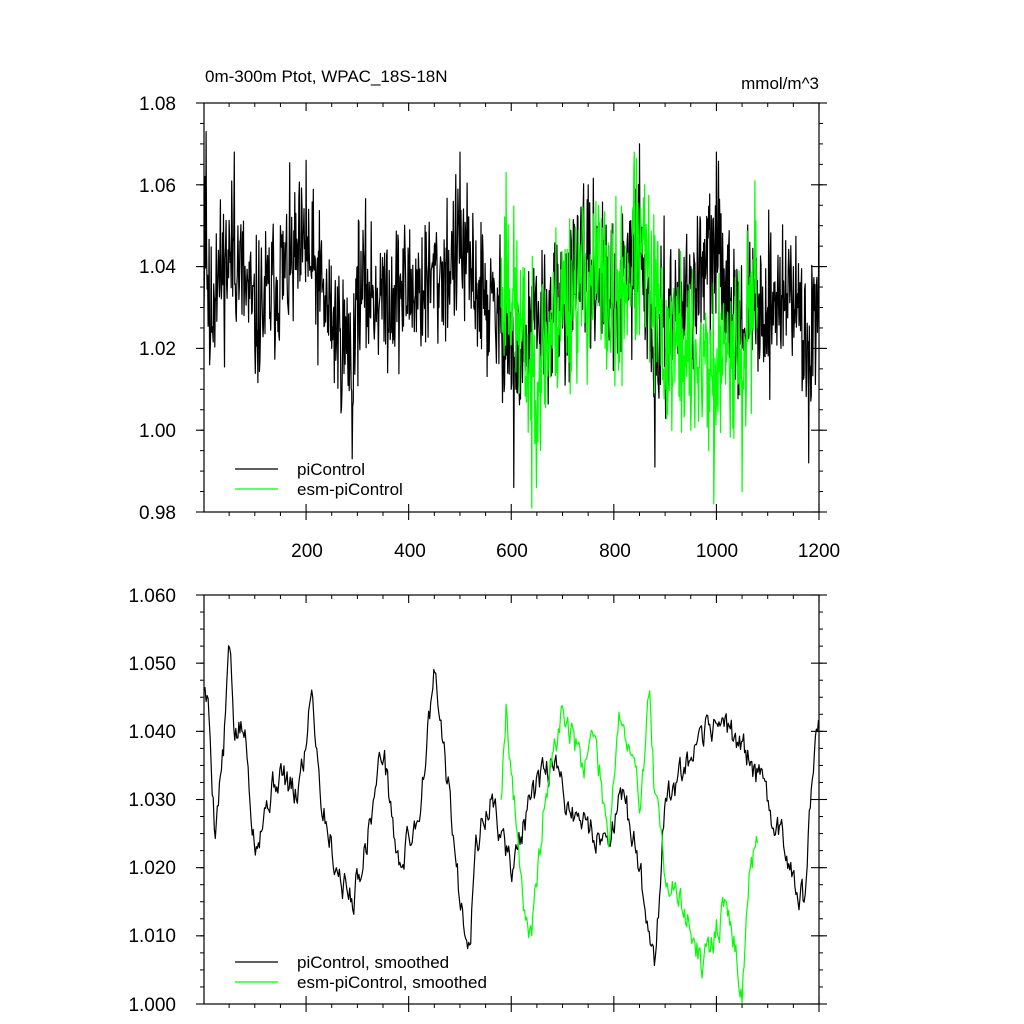 This screenshot has width=1024, height=1024. I want to click on bottom-series-line-esm-piControl, so click(629, 847).